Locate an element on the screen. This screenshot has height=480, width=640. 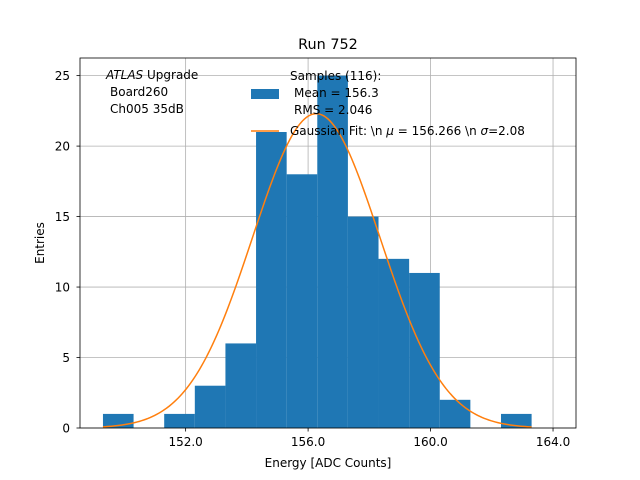
legend-histogram-line-2: Mean = 156.3 is located at coordinates (336, 93).